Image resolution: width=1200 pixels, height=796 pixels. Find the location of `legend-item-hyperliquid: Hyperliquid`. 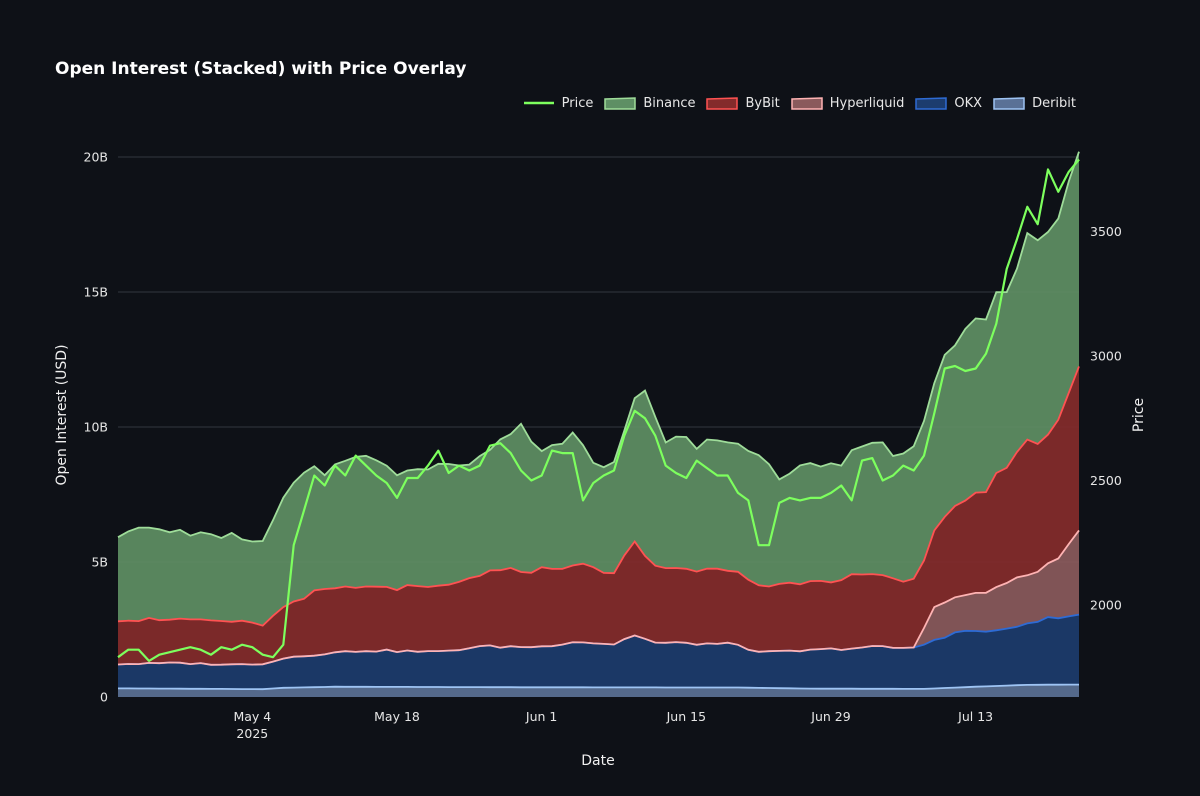

legend-item-hyperliquid: Hyperliquid is located at coordinates (847, 103).